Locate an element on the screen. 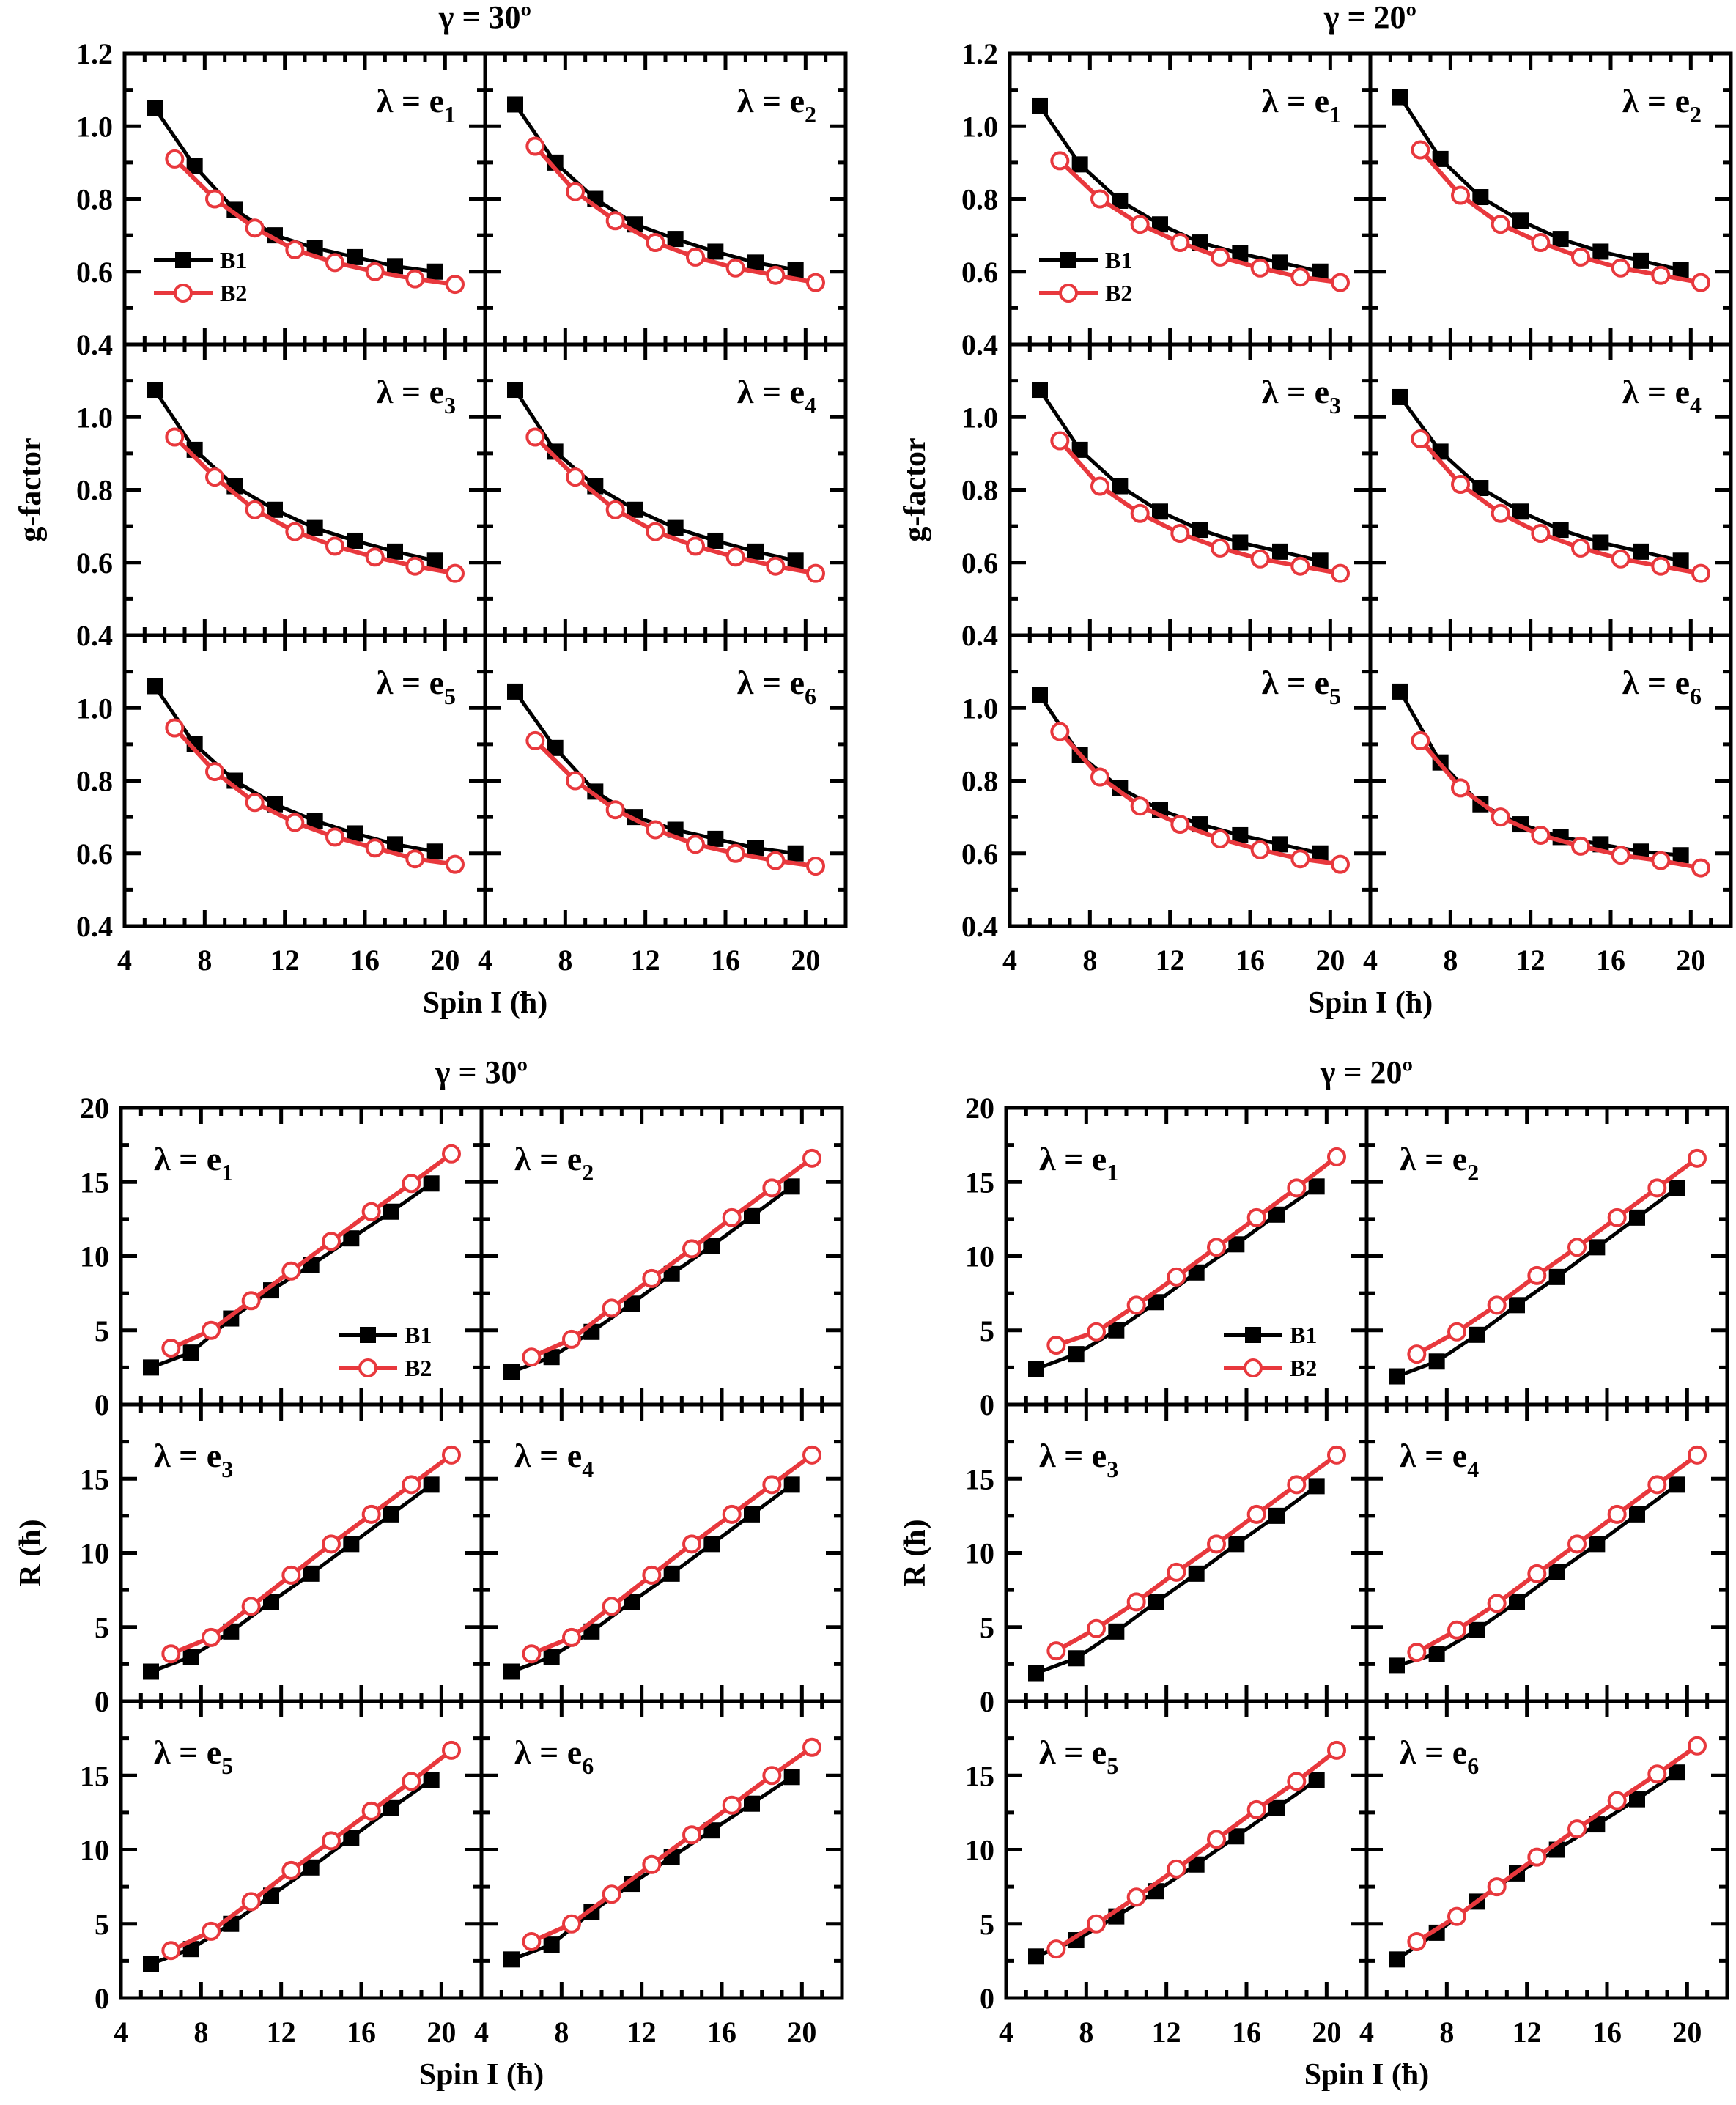  panel-label: λ = e1 is located at coordinates (1302, 104).